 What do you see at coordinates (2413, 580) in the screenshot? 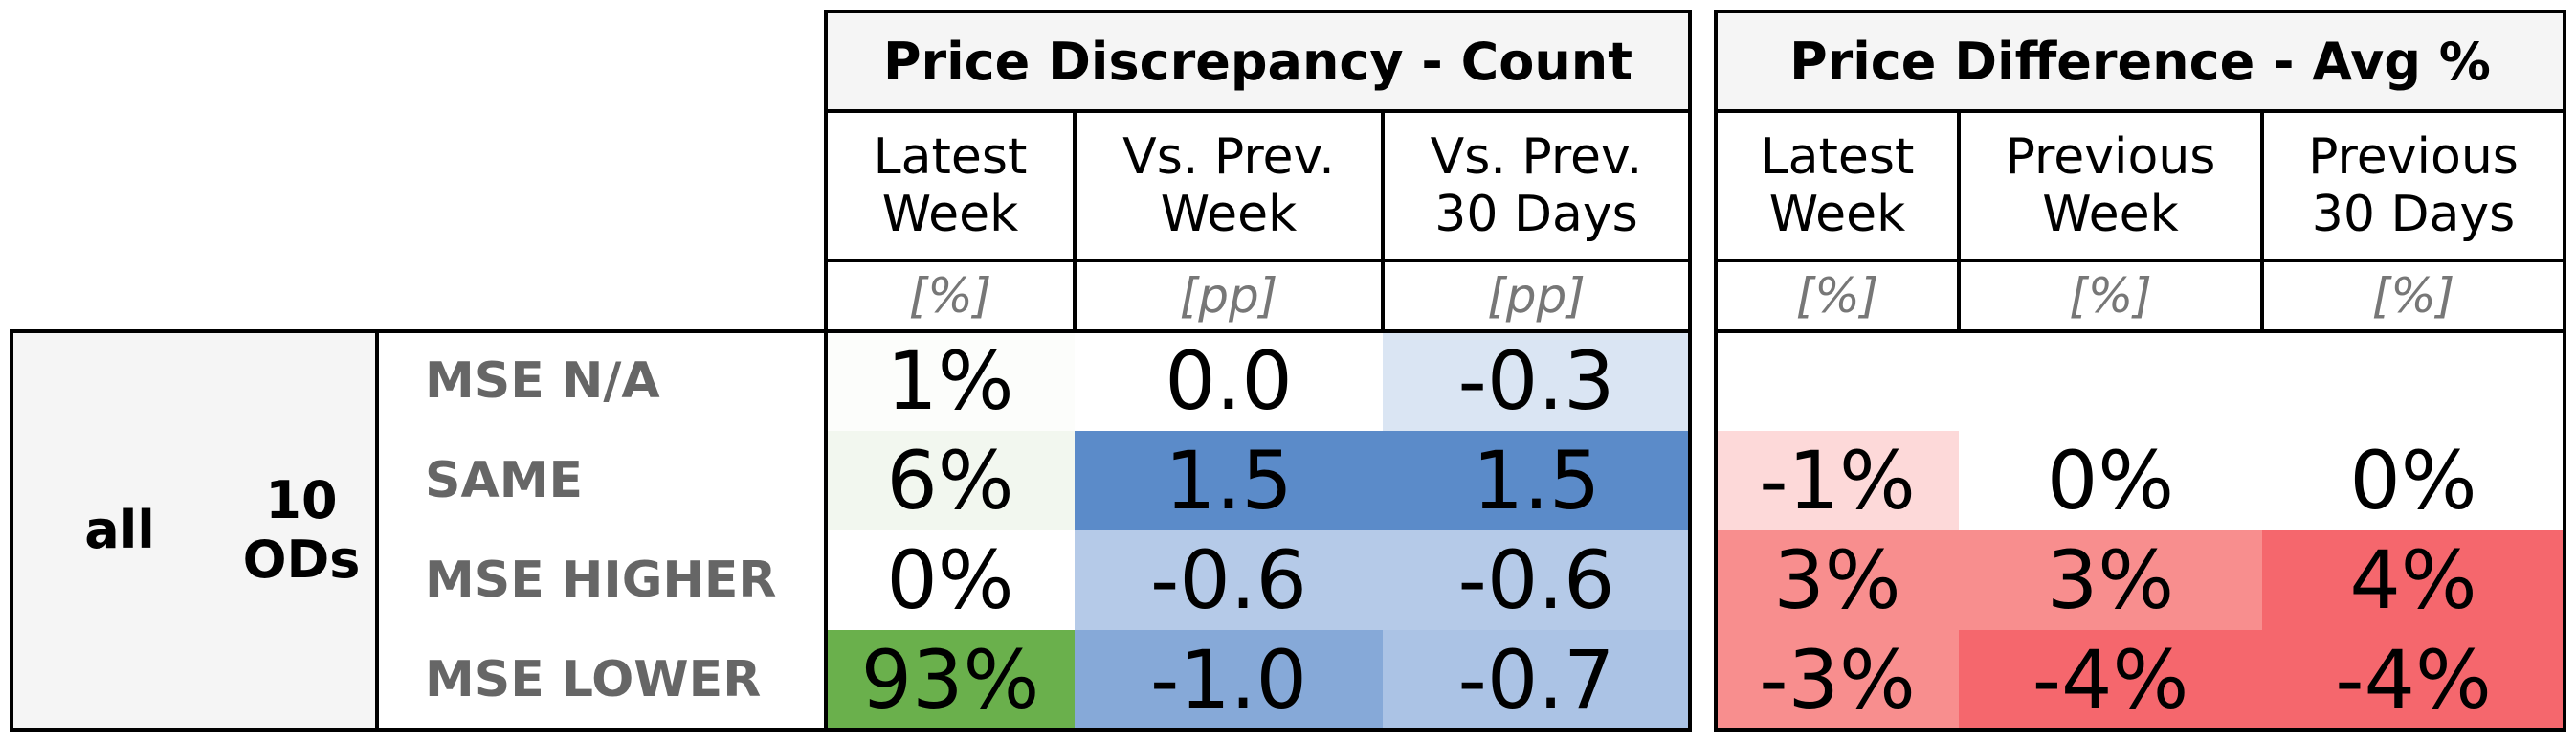
I see `data-cell: 4%` at bounding box center [2413, 580].